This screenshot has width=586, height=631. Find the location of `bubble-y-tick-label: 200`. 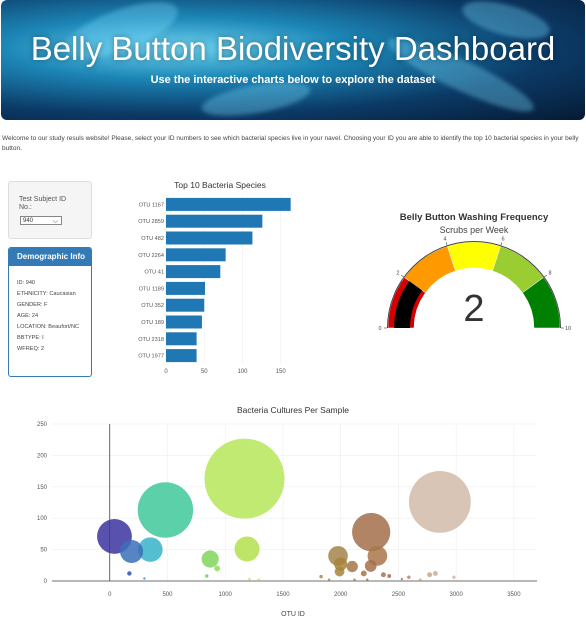

bubble-y-tick-label: 200 is located at coordinates (42, 456).